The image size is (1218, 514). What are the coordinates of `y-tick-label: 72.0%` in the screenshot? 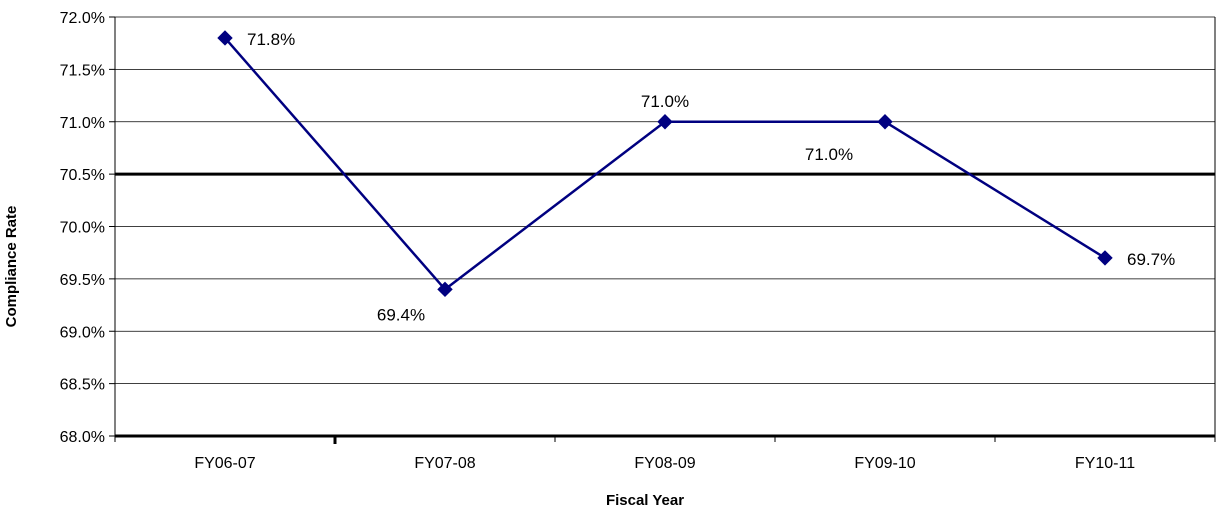 It's located at (82, 18).